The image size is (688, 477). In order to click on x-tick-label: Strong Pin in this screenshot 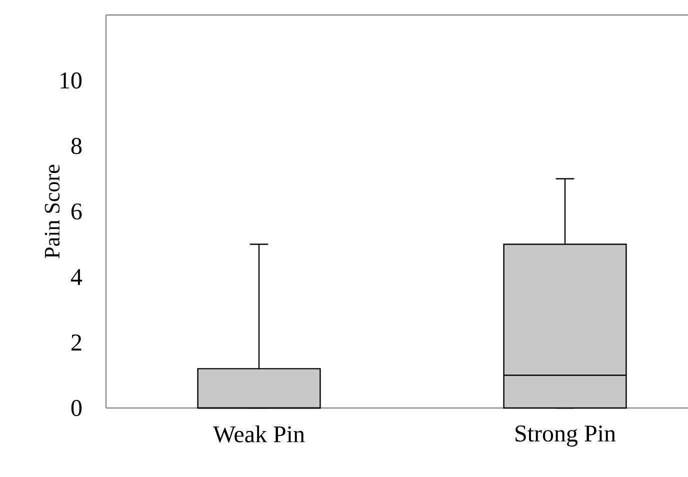, I will do `click(566, 436)`.